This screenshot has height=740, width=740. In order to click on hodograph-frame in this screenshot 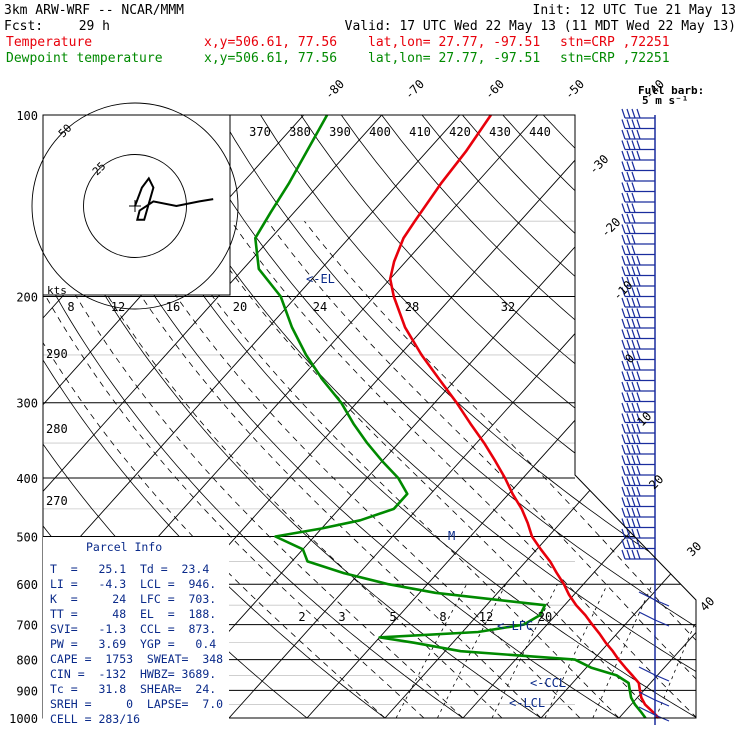, I will do `click(136, 205)`.